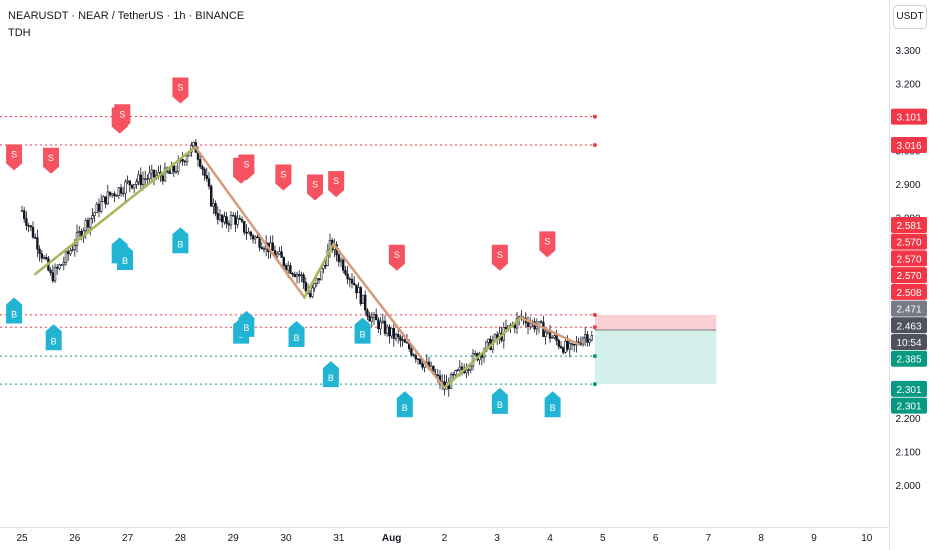 The height and width of the screenshot is (550, 932). Describe the element at coordinates (22, 538) in the screenshot. I see `time-tick-label: 25` at that location.